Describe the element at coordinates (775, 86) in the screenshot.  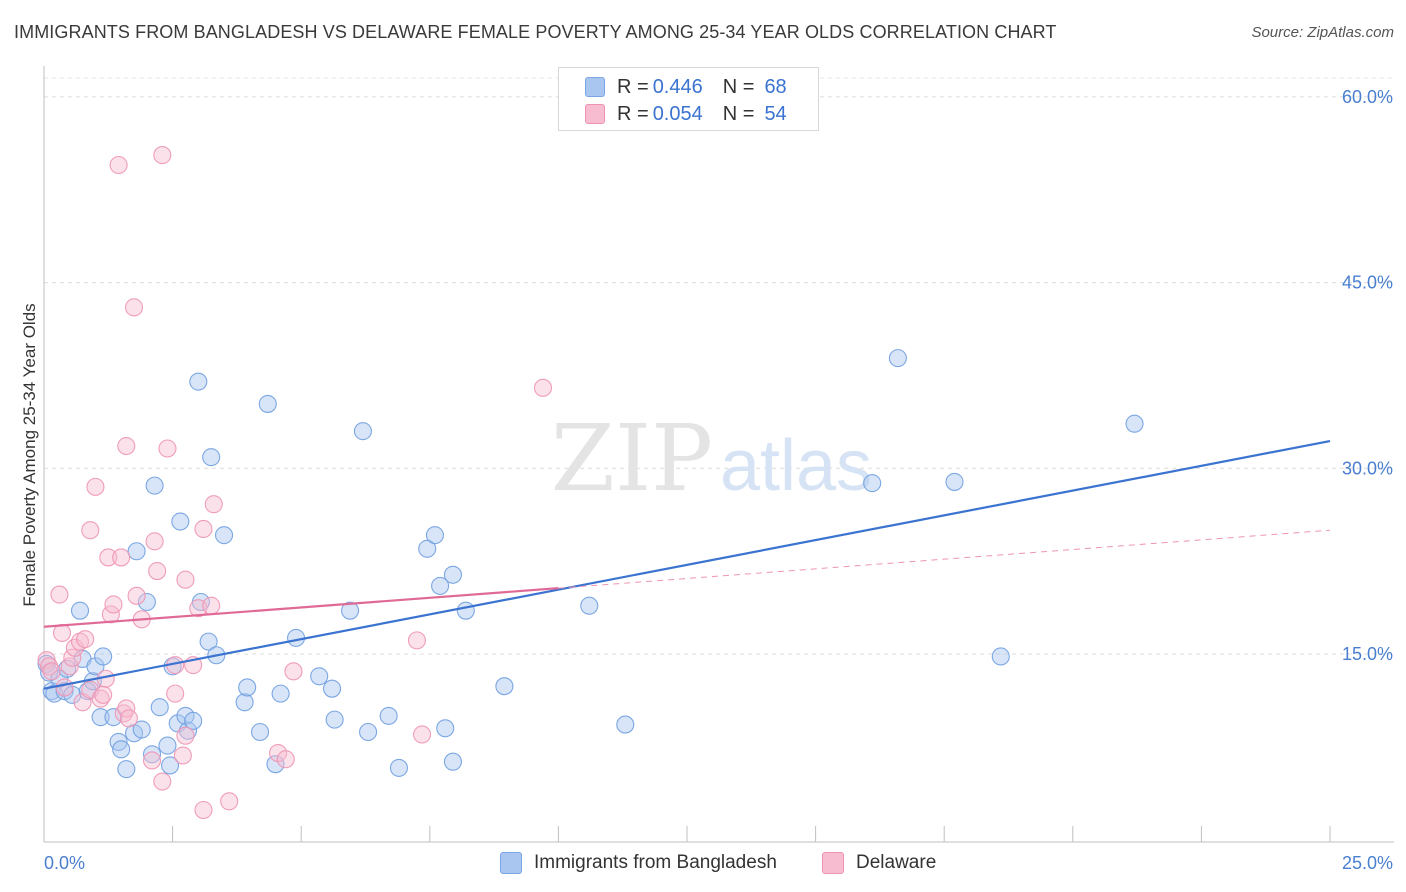
I see `legend-n-value: 68` at that location.